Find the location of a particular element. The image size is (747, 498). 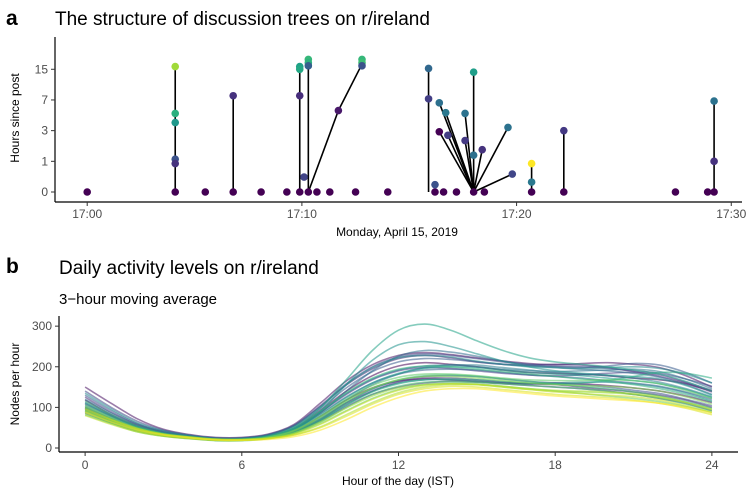

panel-b-x-tick-label: 18 is located at coordinates (556, 465).